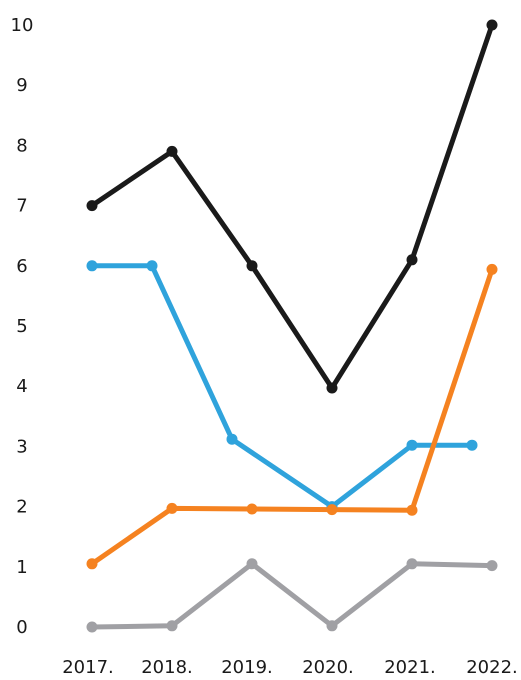 The width and height of the screenshot is (521, 680). Describe the element at coordinates (21, 266) in the screenshot. I see `y-tick-label: 6` at that location.